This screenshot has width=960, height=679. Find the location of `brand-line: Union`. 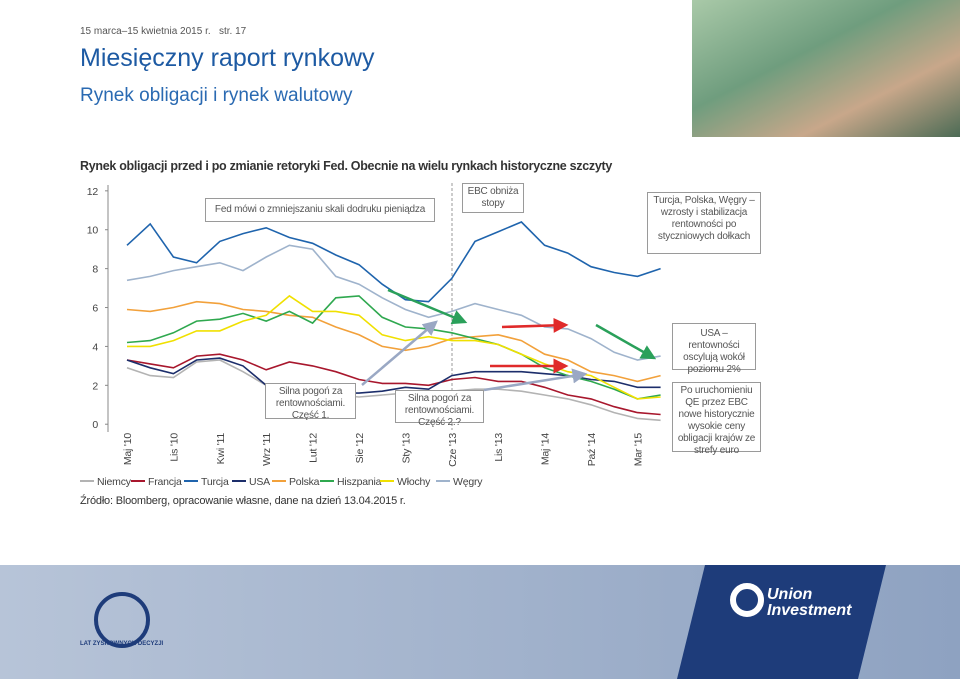

brand-line: Union is located at coordinates (790, 594).